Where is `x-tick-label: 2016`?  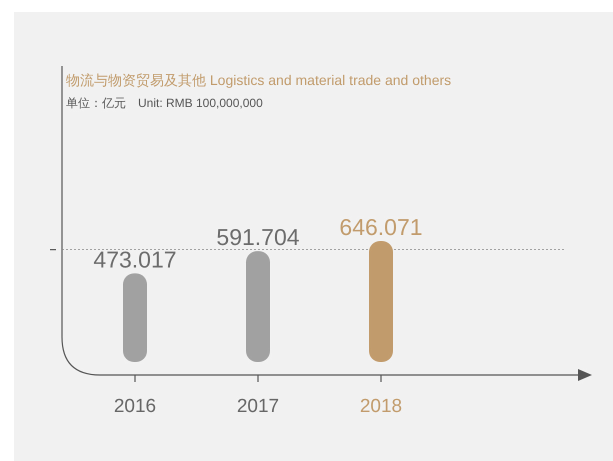
x-tick-label: 2016 is located at coordinates (135, 406).